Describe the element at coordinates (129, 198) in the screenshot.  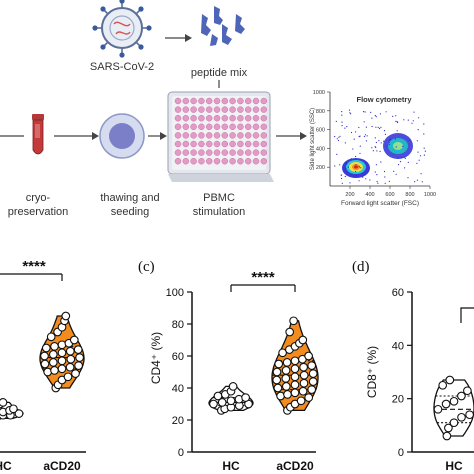
I see `step-label-thaw-1: thawing and` at that location.